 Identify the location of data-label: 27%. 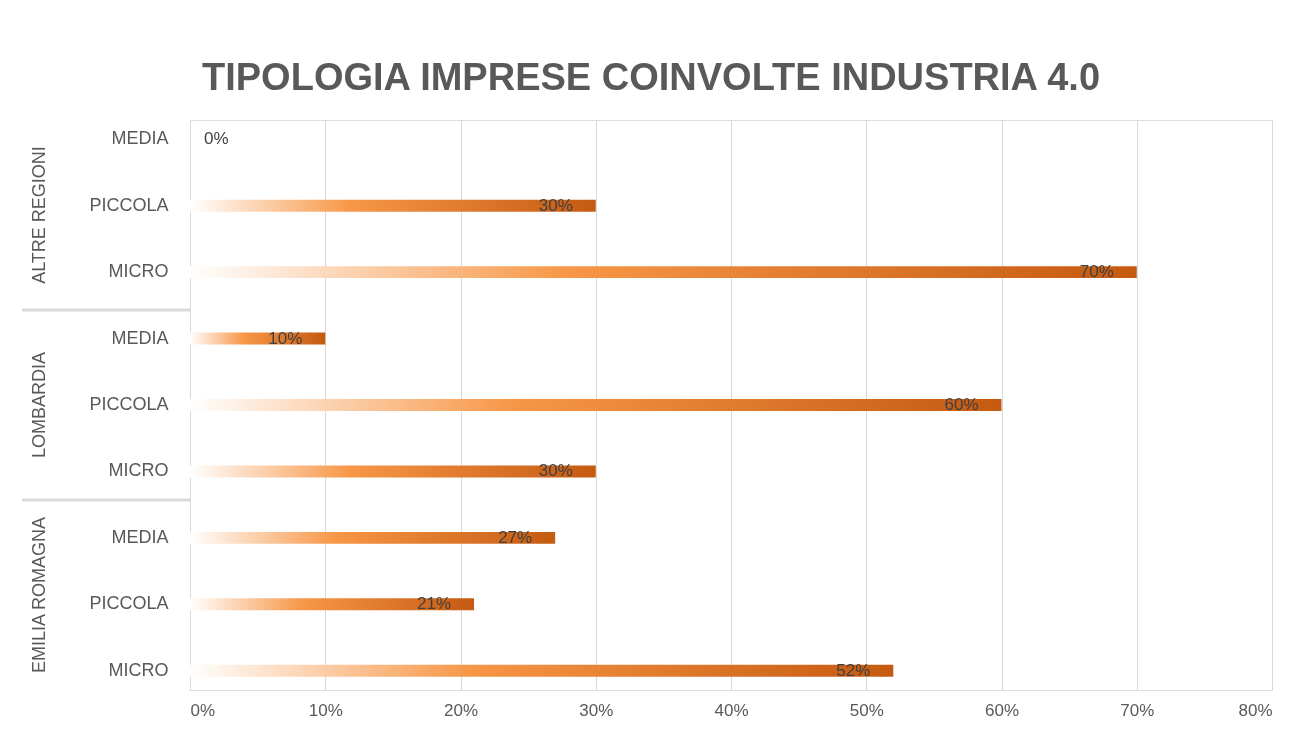
(515, 537).